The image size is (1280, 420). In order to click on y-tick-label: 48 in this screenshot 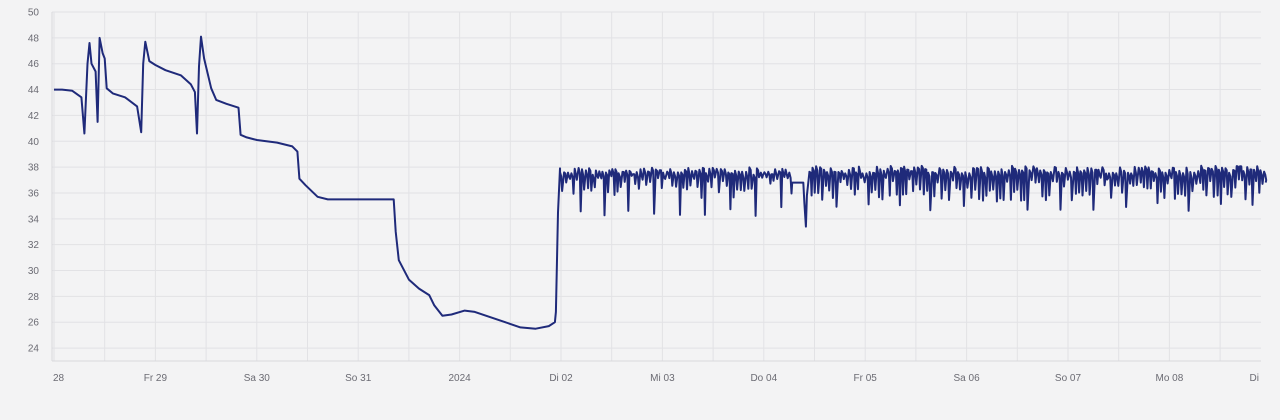, I will do `click(34, 38)`.